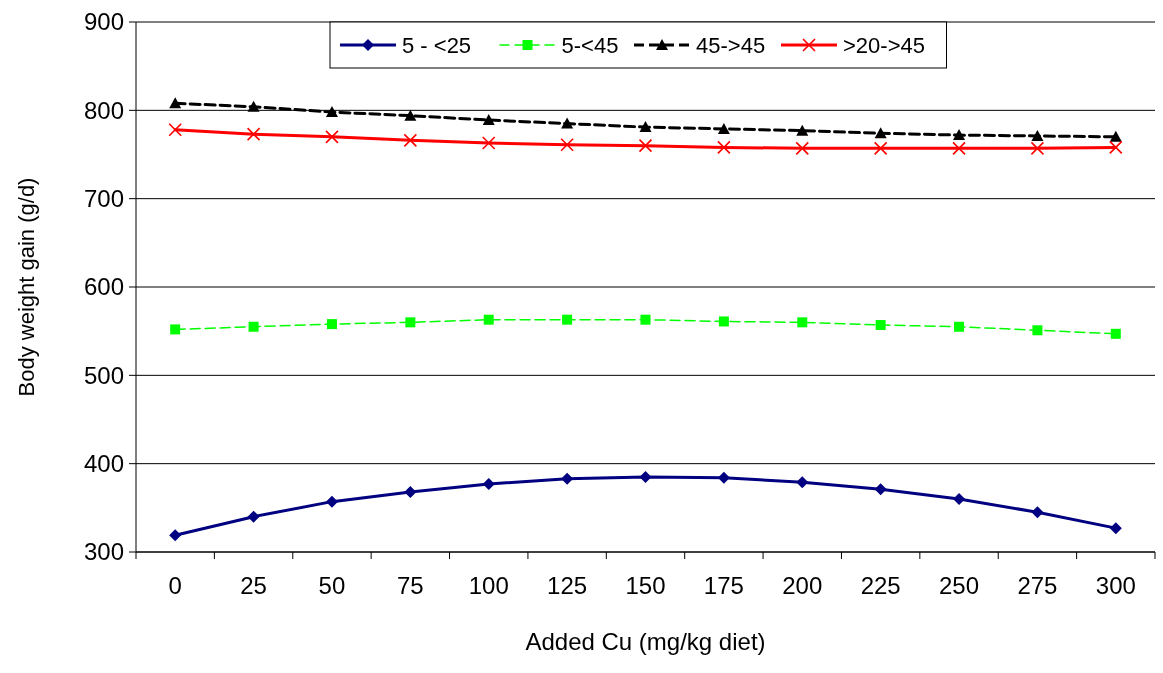  Describe the element at coordinates (103, 552) in the screenshot. I see `y-tick-label: 300` at that location.